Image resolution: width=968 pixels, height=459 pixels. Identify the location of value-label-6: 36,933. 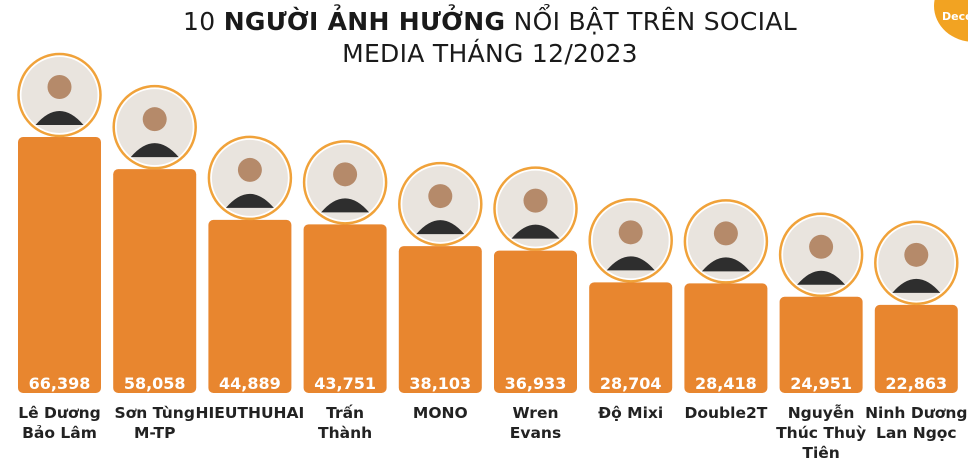
(536, 383).